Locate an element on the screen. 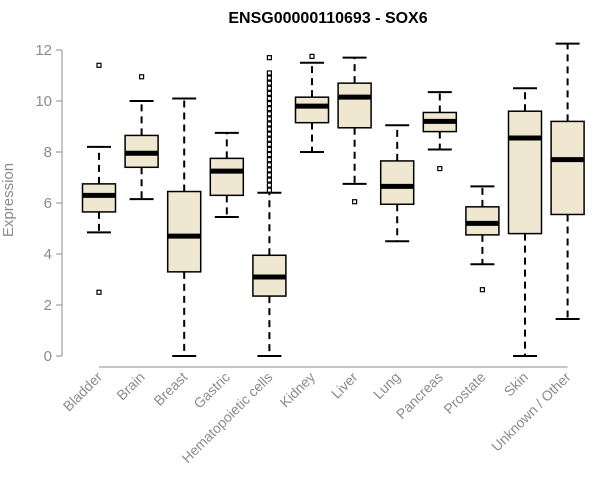  y-tick-label: 10 is located at coordinates (43, 101).